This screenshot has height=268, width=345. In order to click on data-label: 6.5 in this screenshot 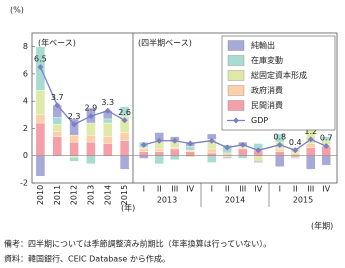, I will do `click(40, 59)`.